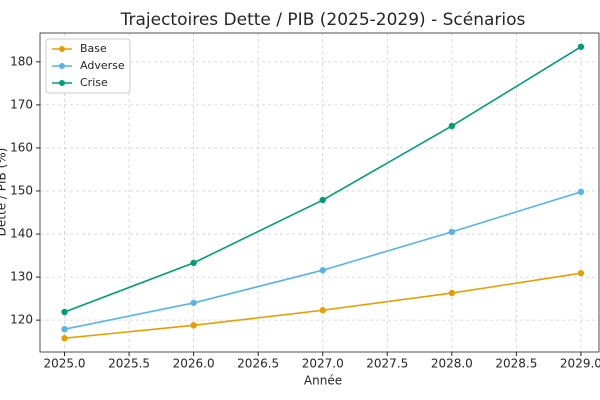 The height and width of the screenshot is (400, 600). Describe the element at coordinates (21, 61) in the screenshot. I see `y-tick-label: 180` at that location.